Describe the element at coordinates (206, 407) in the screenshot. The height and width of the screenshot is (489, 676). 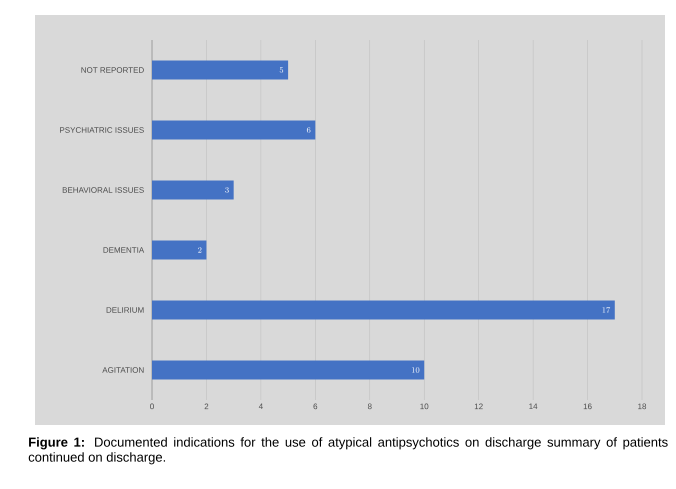
I see `x-tick-label: 2` at that location.